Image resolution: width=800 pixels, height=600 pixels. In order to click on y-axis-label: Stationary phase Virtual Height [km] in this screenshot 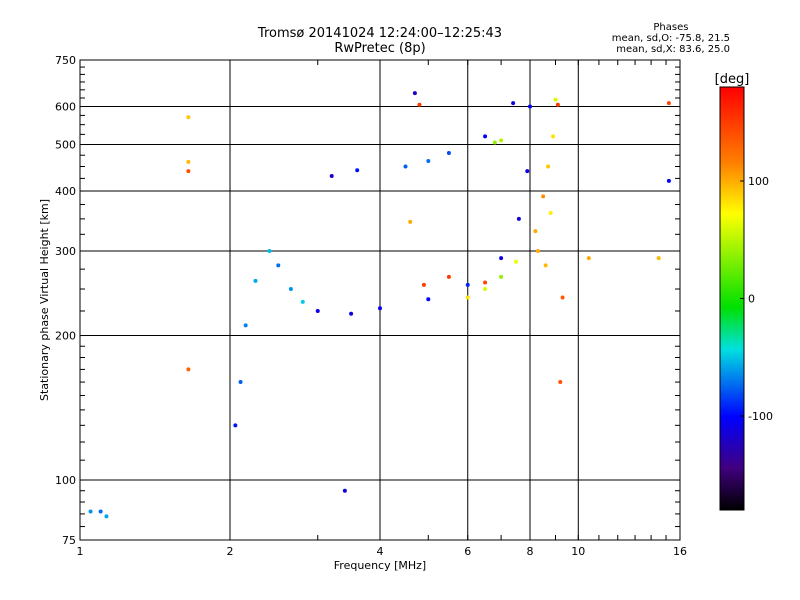, I will do `click(44, 300)`.